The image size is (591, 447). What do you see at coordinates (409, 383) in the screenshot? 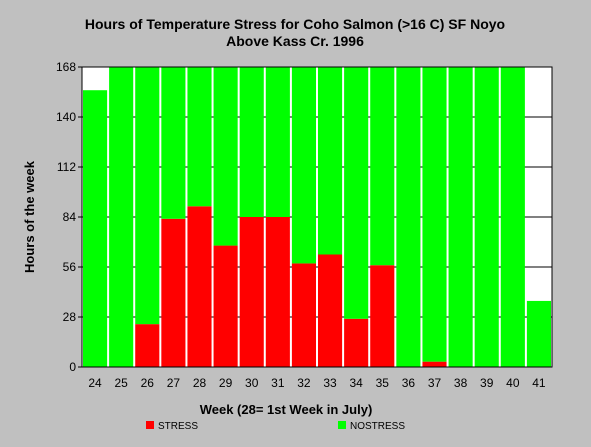
I see `x-tick-label: 36` at bounding box center [409, 383].